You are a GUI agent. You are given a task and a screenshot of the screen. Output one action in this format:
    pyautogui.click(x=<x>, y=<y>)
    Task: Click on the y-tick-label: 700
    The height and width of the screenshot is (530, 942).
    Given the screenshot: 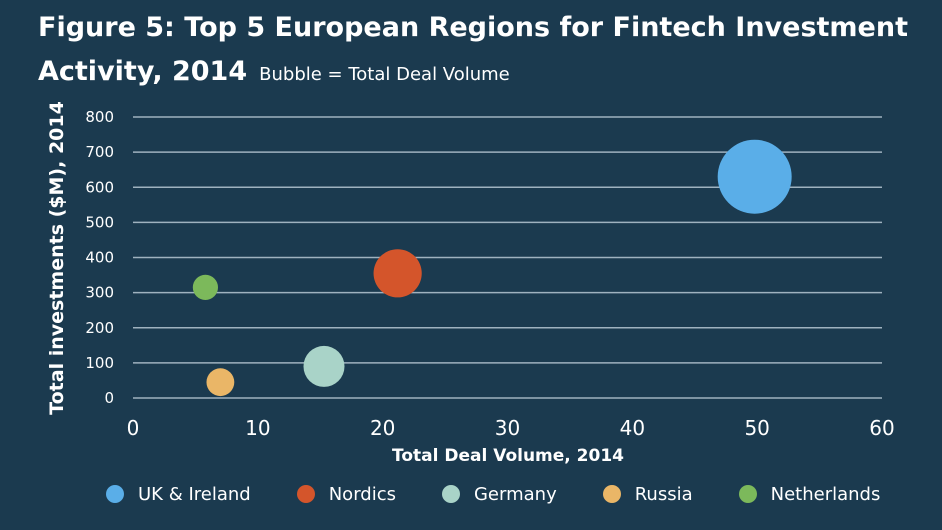 What is the action you would take?
    pyautogui.click(x=99, y=152)
    